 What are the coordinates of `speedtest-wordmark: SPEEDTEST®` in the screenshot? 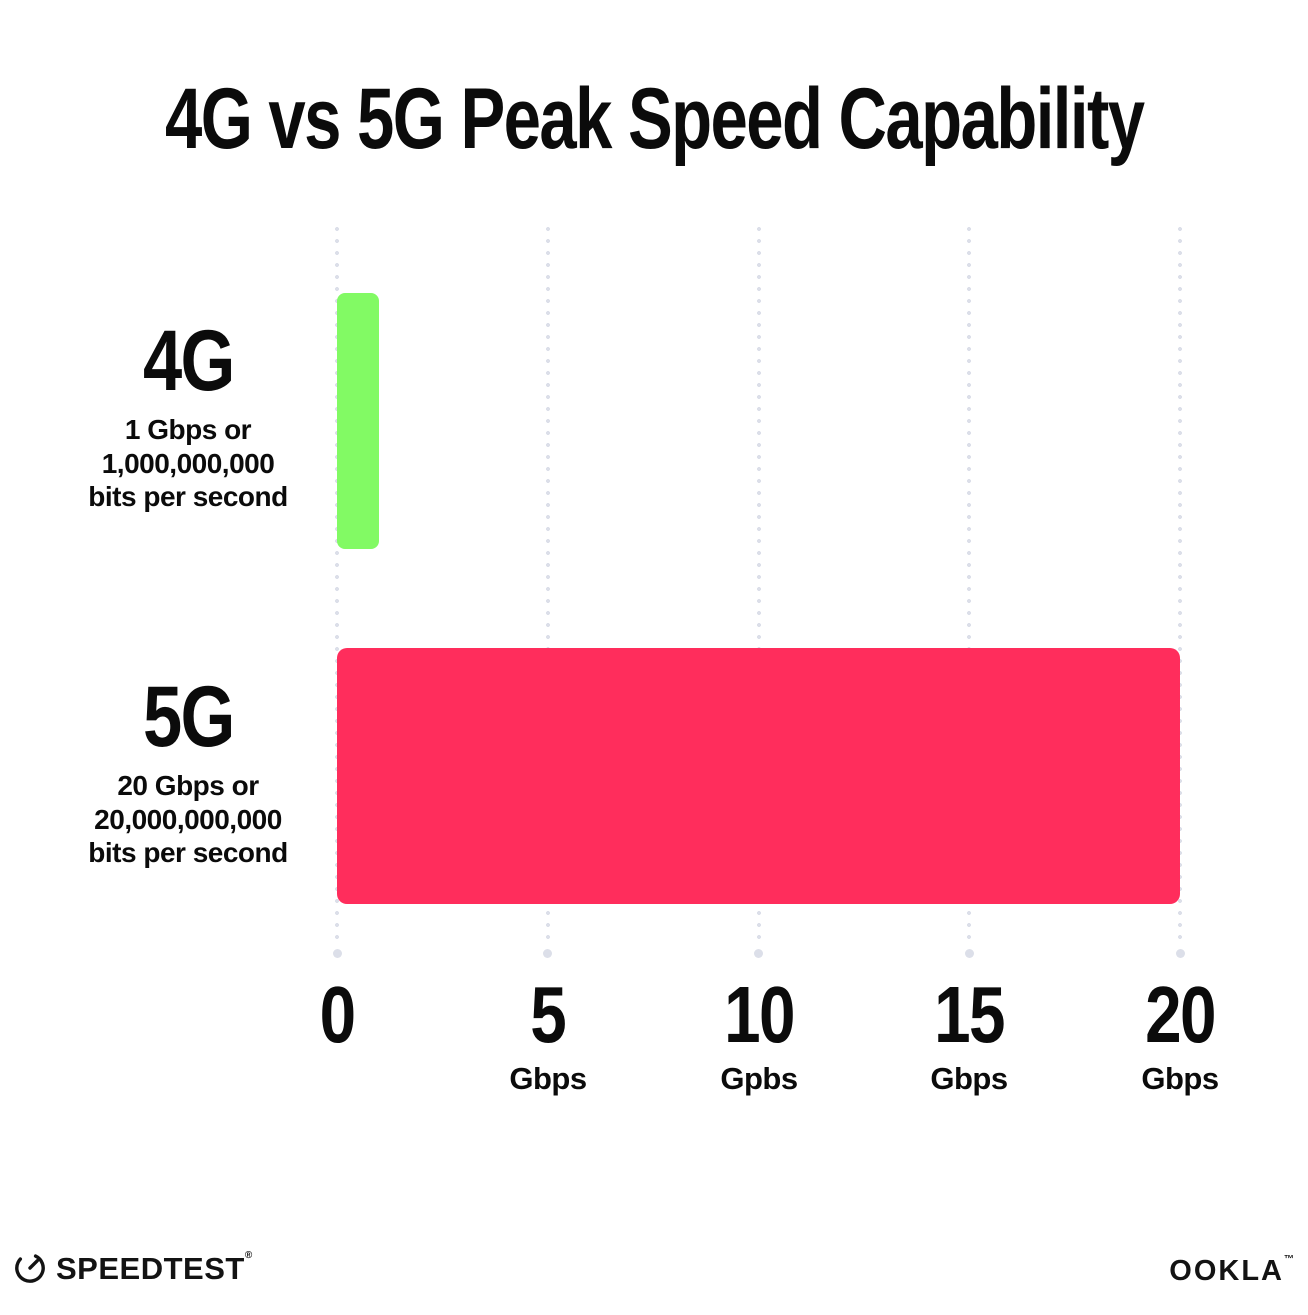 It's located at (154, 1267).